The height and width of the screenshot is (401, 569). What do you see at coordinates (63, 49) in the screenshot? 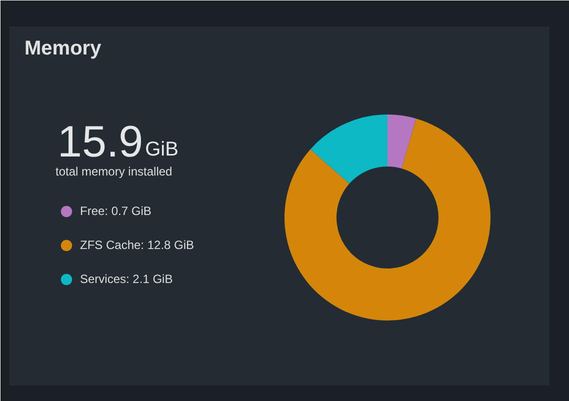
I see `chart-title: Memory` at bounding box center [63, 49].